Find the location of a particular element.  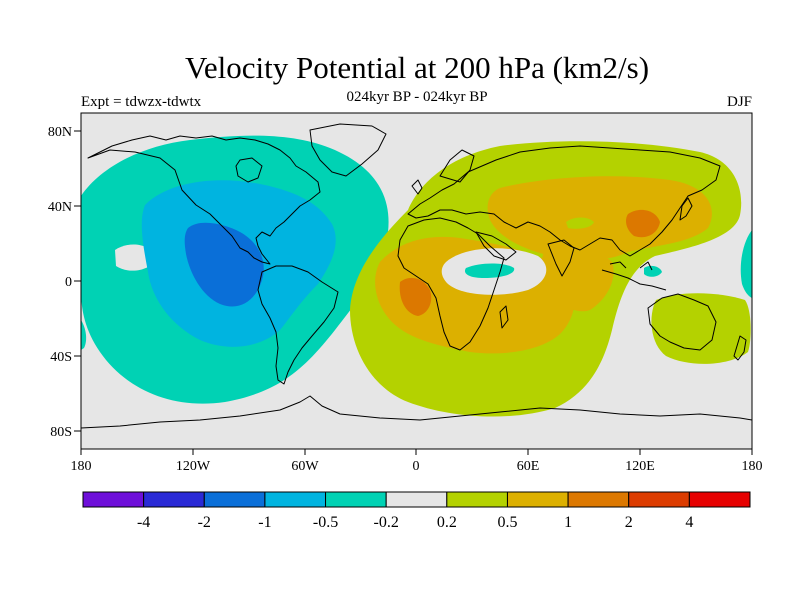

colorbar-label: -1 is located at coordinates (264, 522).